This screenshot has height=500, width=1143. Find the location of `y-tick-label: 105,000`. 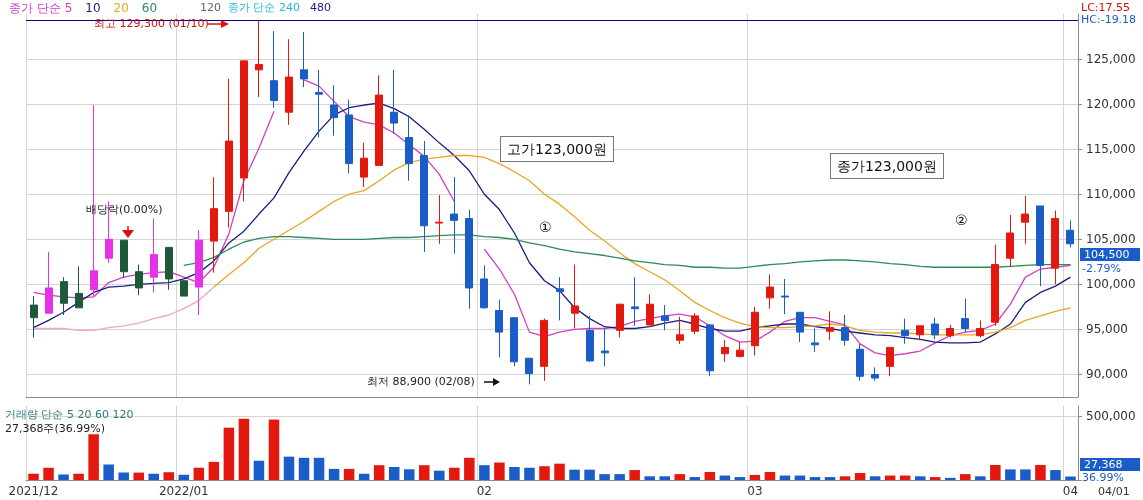

y-tick-label: 105,000 is located at coordinates (1111, 239).